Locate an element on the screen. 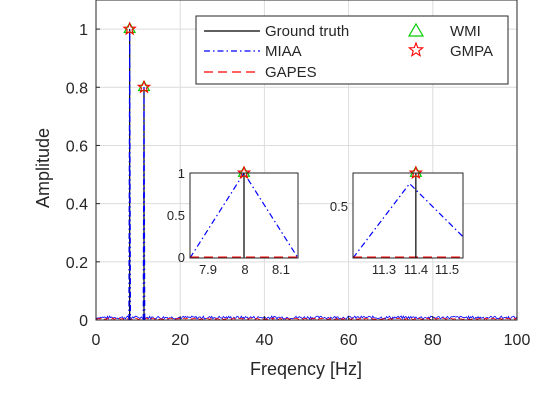 The height and width of the screenshot is (414, 548). inset-2-xtick-label: 11.3 is located at coordinates (384, 269).